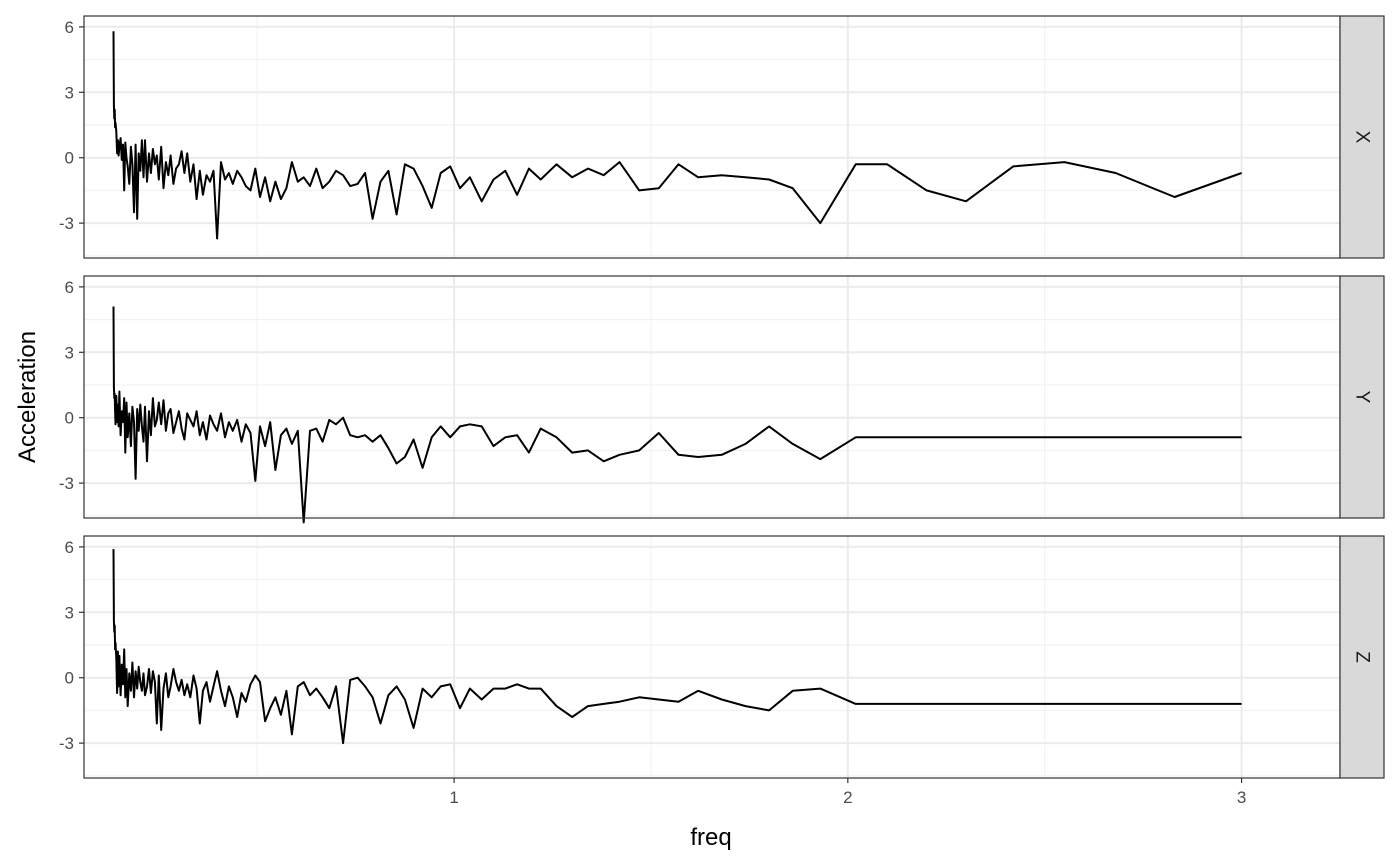  Describe the element at coordinates (27, 397) in the screenshot. I see `y-axis-title: Acceleration` at that location.